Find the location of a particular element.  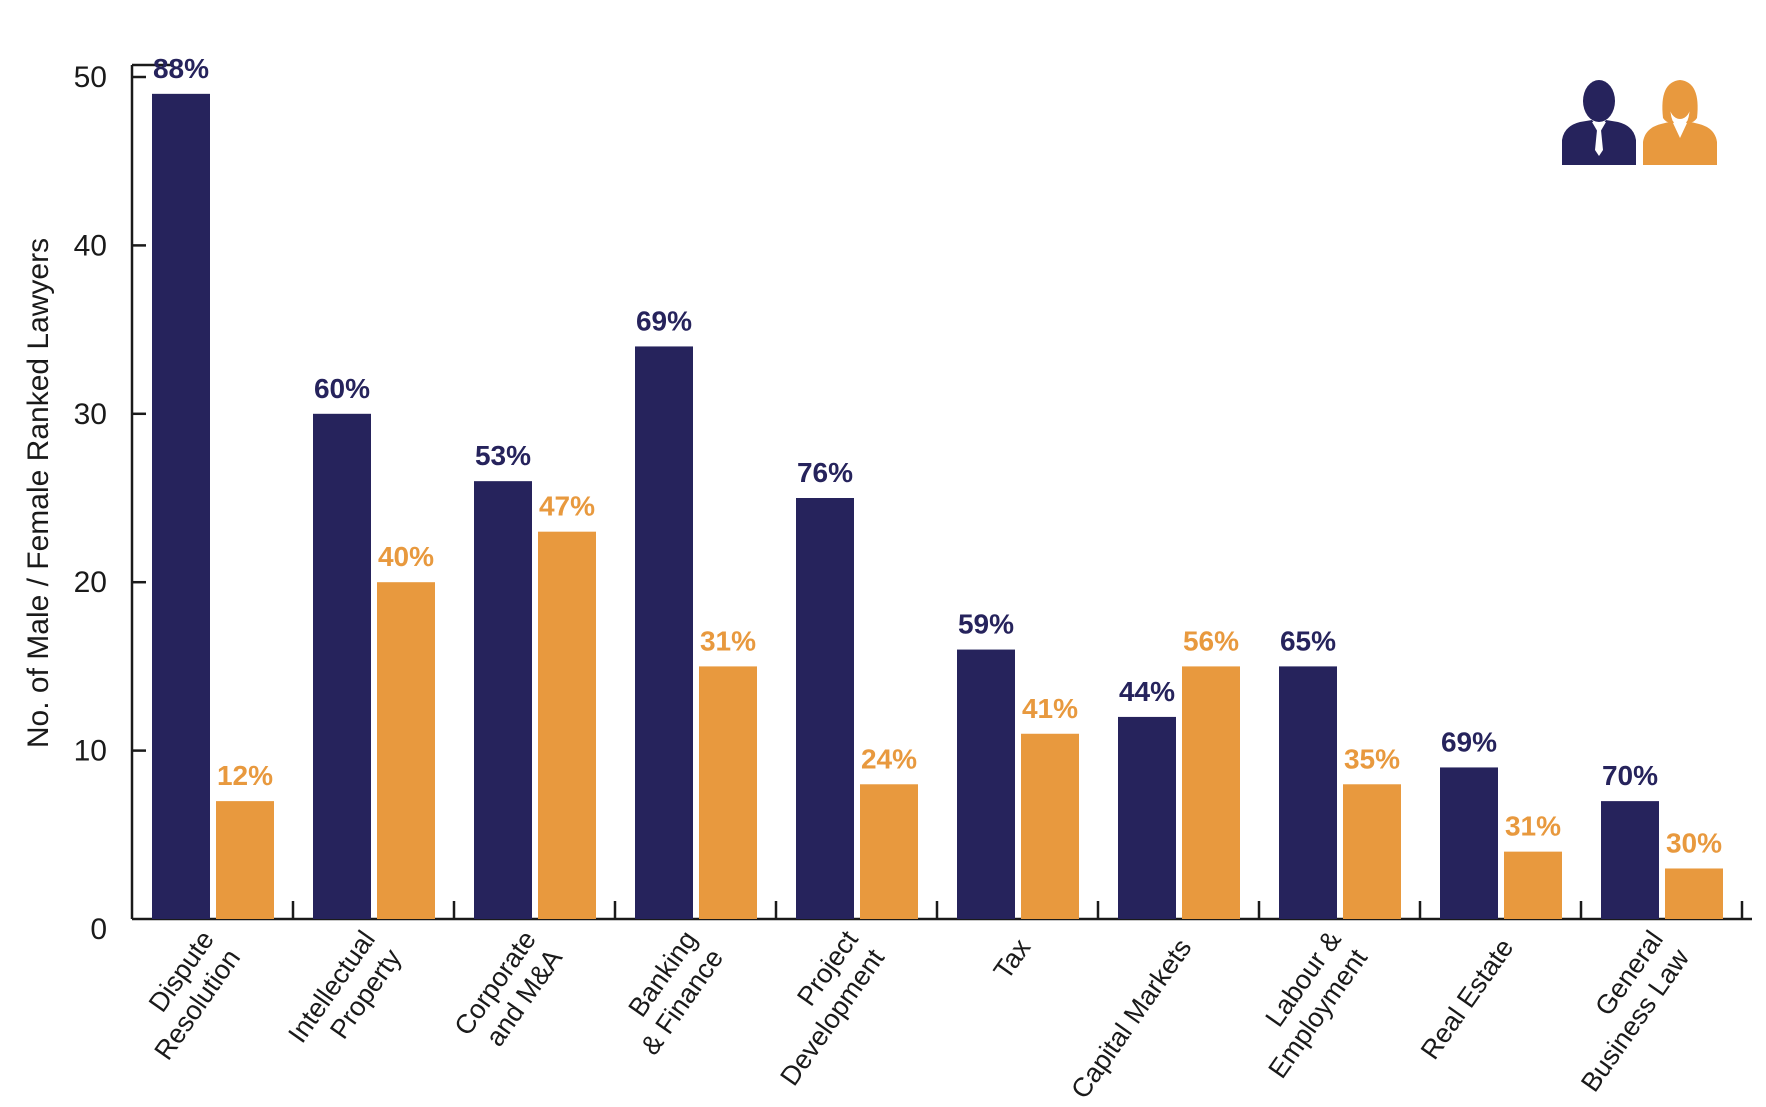

data-label-female: 41% is located at coordinates (1050, 708).